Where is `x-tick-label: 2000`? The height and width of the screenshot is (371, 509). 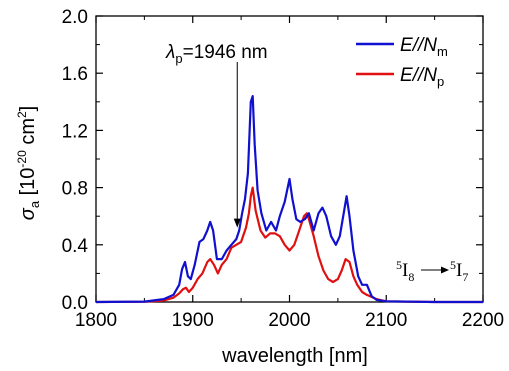 x-tick-label: 2000 is located at coordinates (289, 320).